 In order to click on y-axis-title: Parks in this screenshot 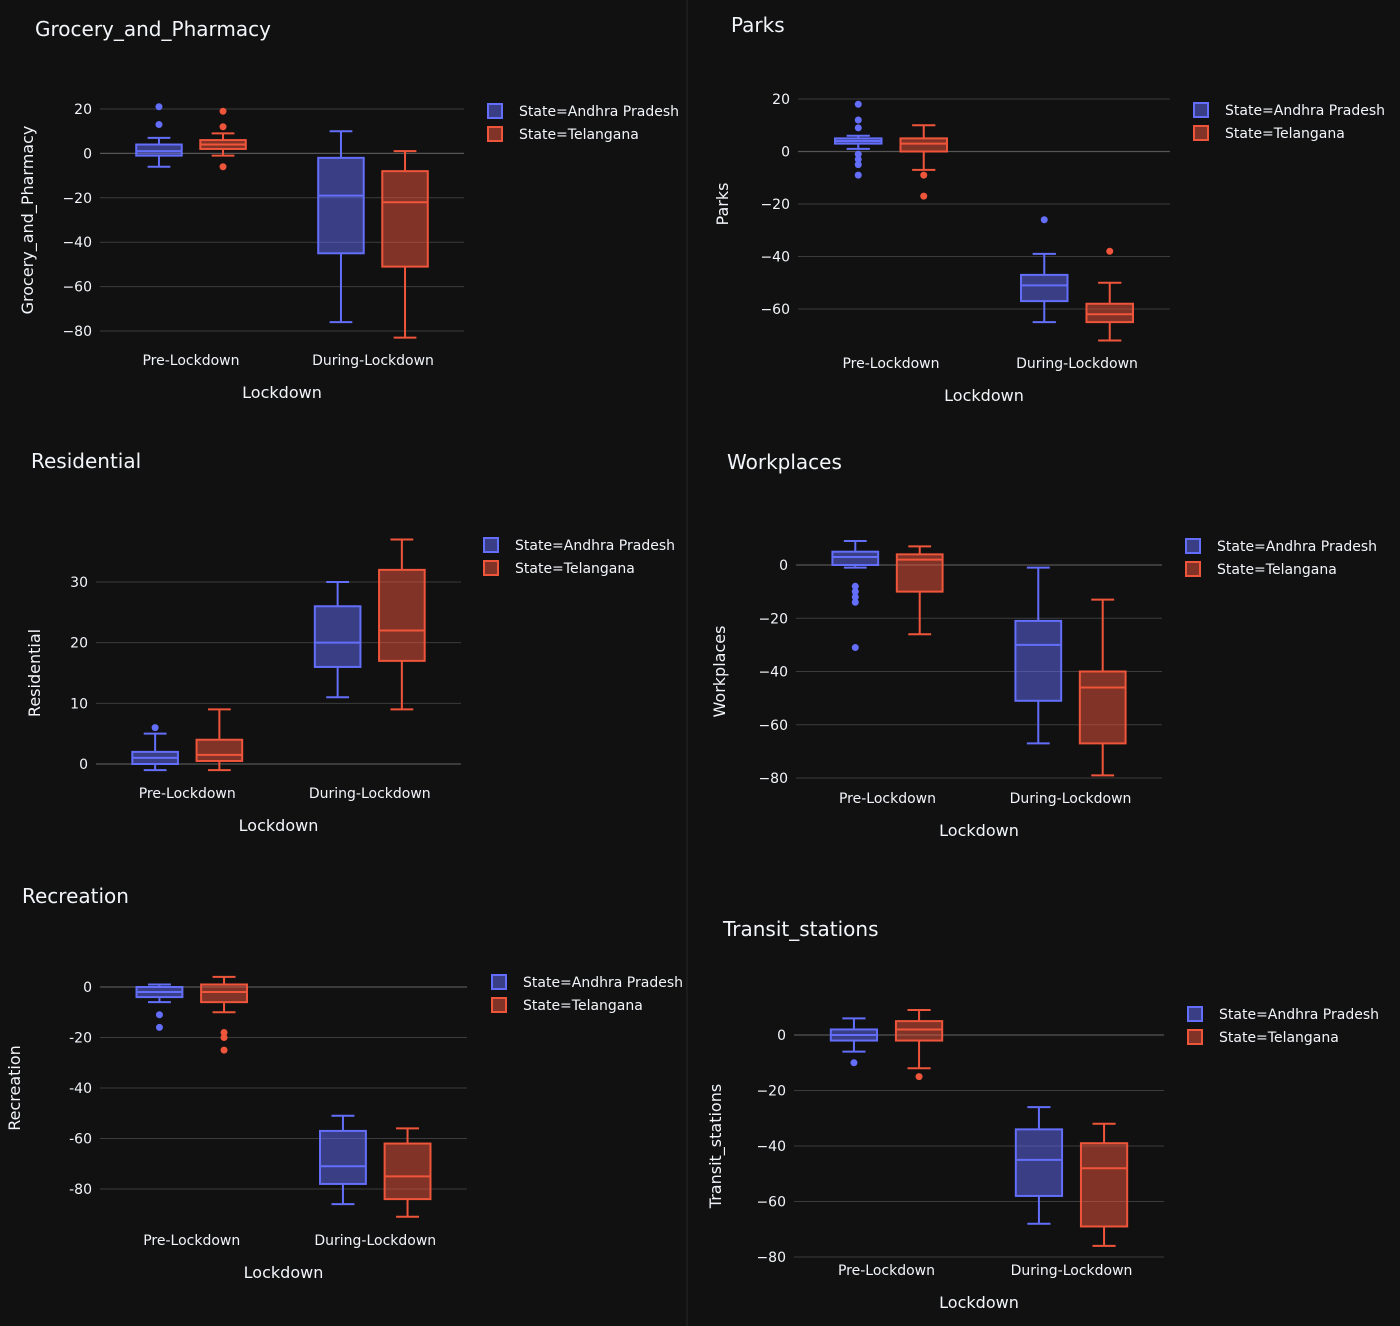, I will do `click(722, 204)`.